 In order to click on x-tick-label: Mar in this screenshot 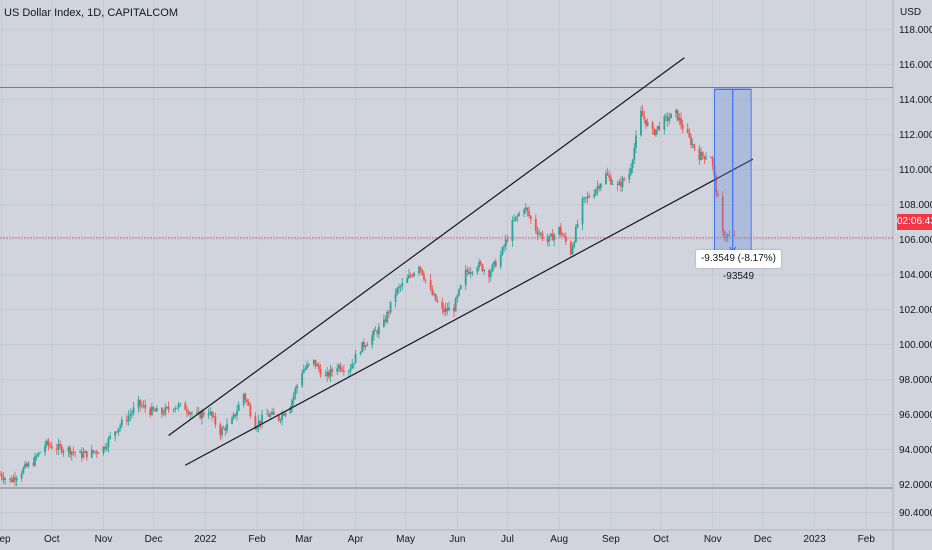, I will do `click(304, 539)`.